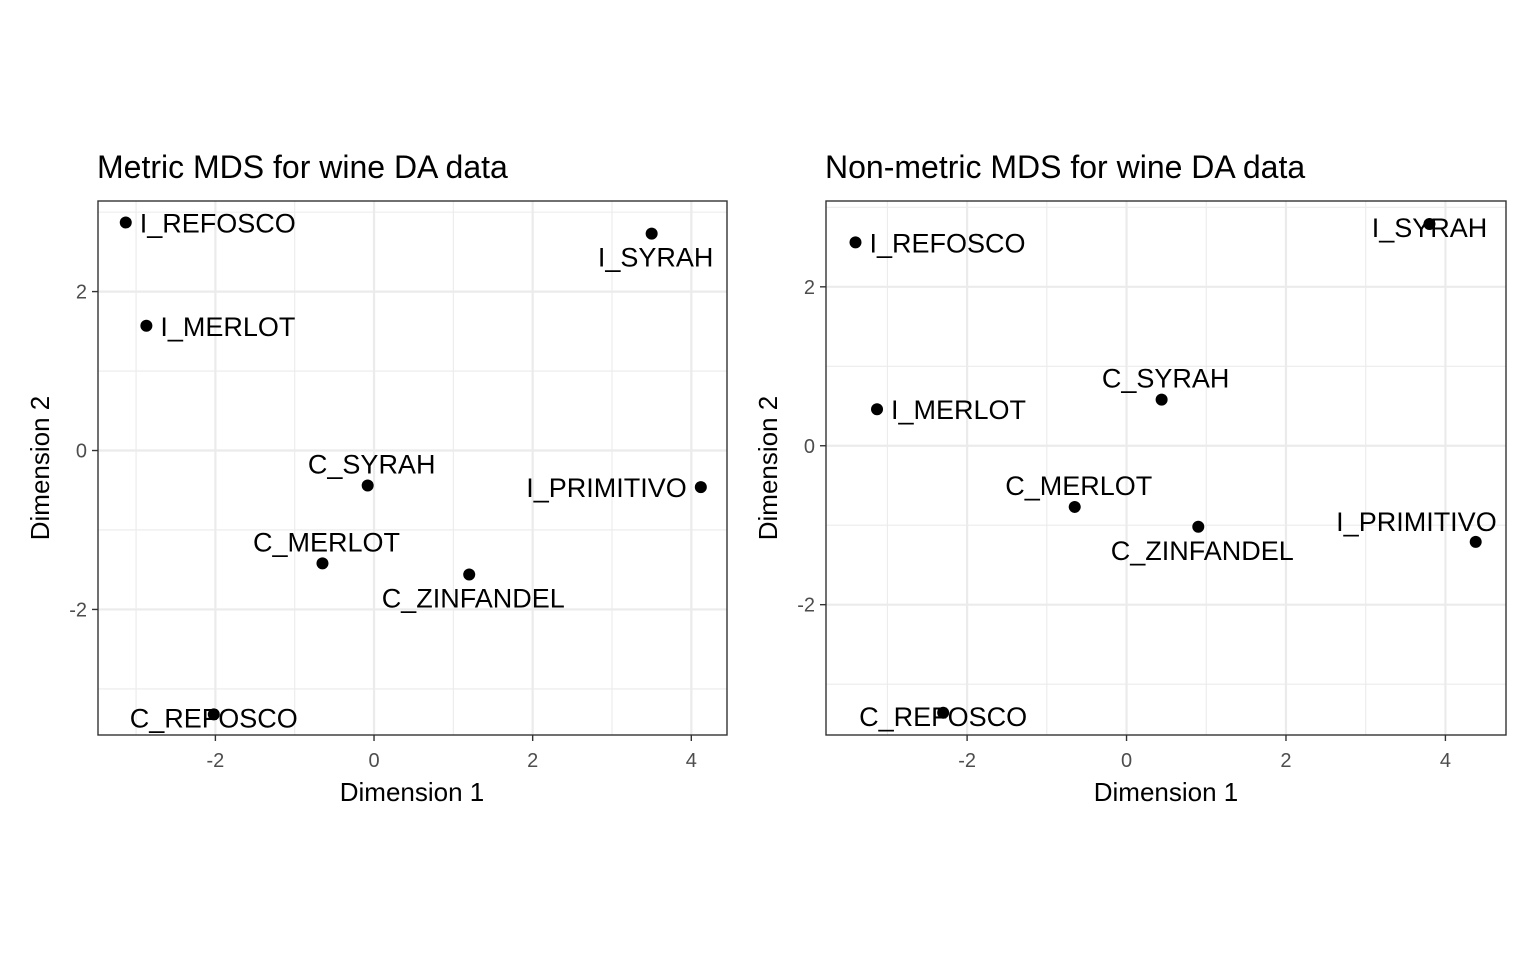  What do you see at coordinates (412, 792) in the screenshot?
I see `x-axis-title-metric-mds: Dimension 1` at bounding box center [412, 792].